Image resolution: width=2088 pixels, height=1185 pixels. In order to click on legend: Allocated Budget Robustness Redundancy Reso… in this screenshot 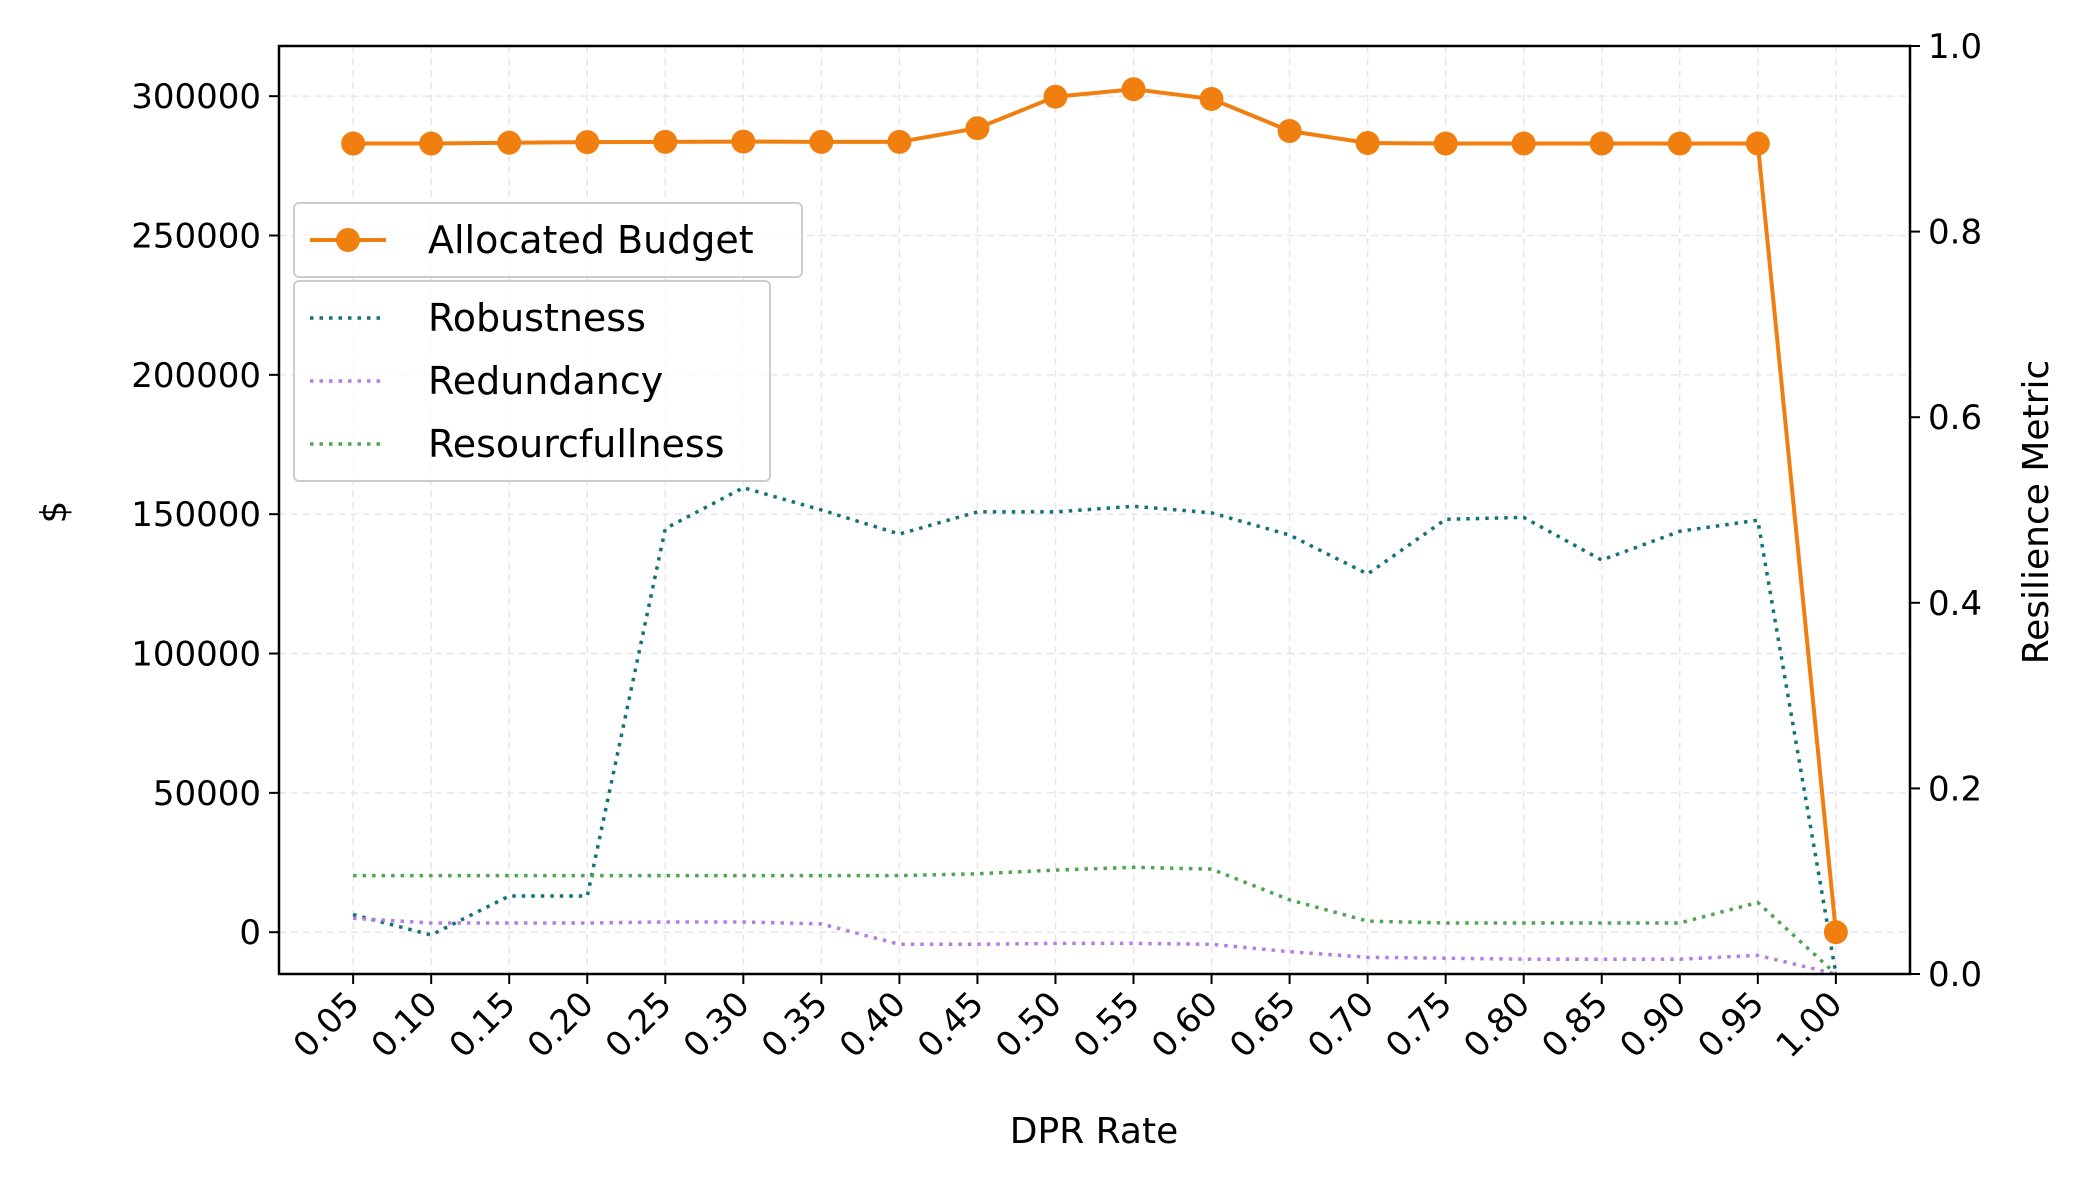, I will do `click(548, 342)`.